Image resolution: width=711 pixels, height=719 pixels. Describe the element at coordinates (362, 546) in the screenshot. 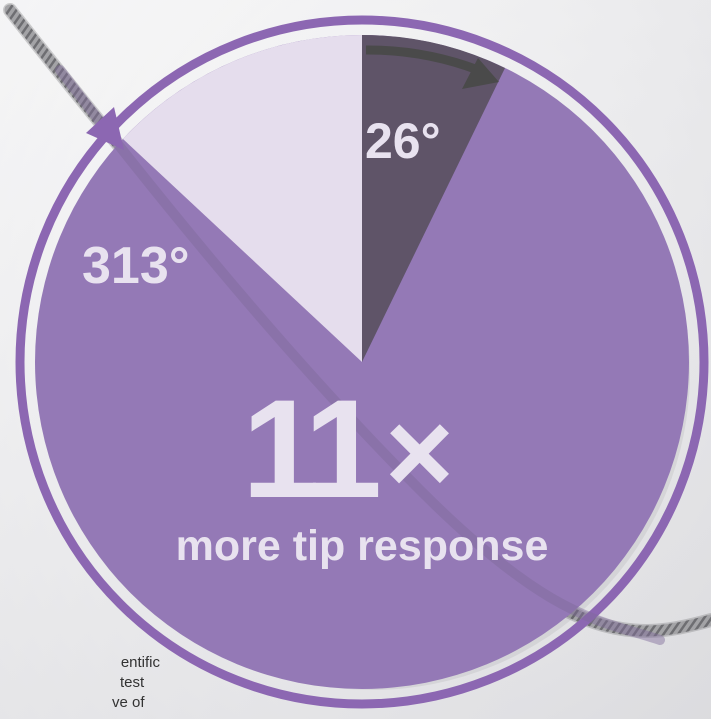

I see `tip-response-tagline: more tip response` at that location.